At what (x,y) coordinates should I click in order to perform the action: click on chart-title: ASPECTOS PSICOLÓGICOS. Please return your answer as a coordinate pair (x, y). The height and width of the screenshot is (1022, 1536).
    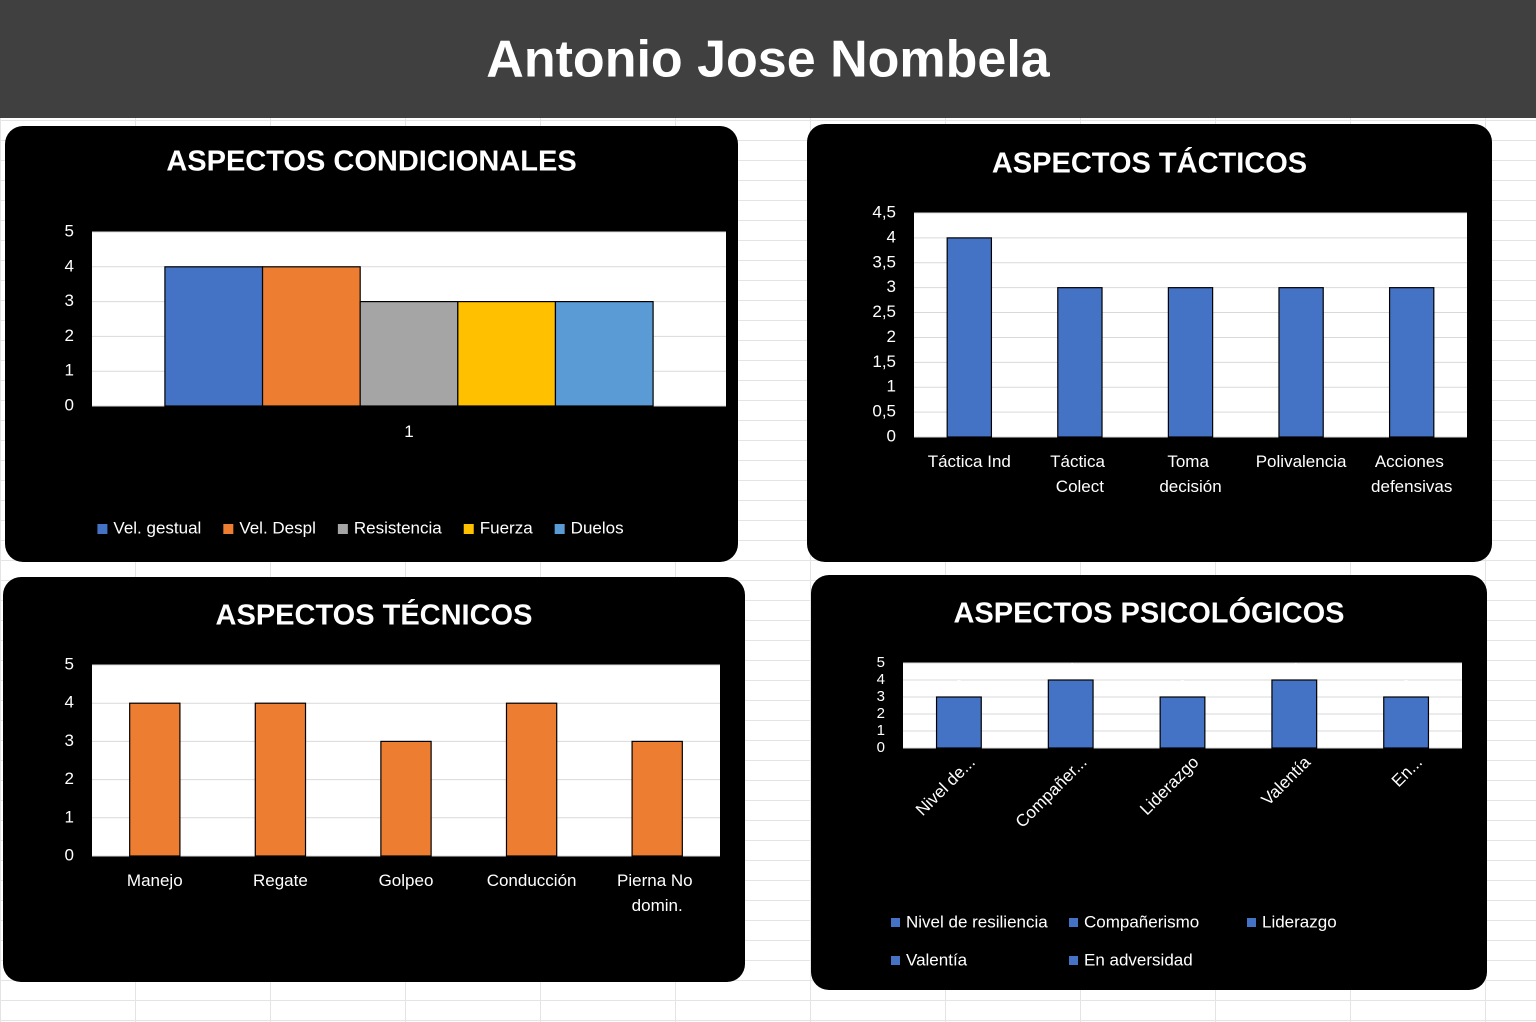
    Looking at the image, I should click on (1148, 613).